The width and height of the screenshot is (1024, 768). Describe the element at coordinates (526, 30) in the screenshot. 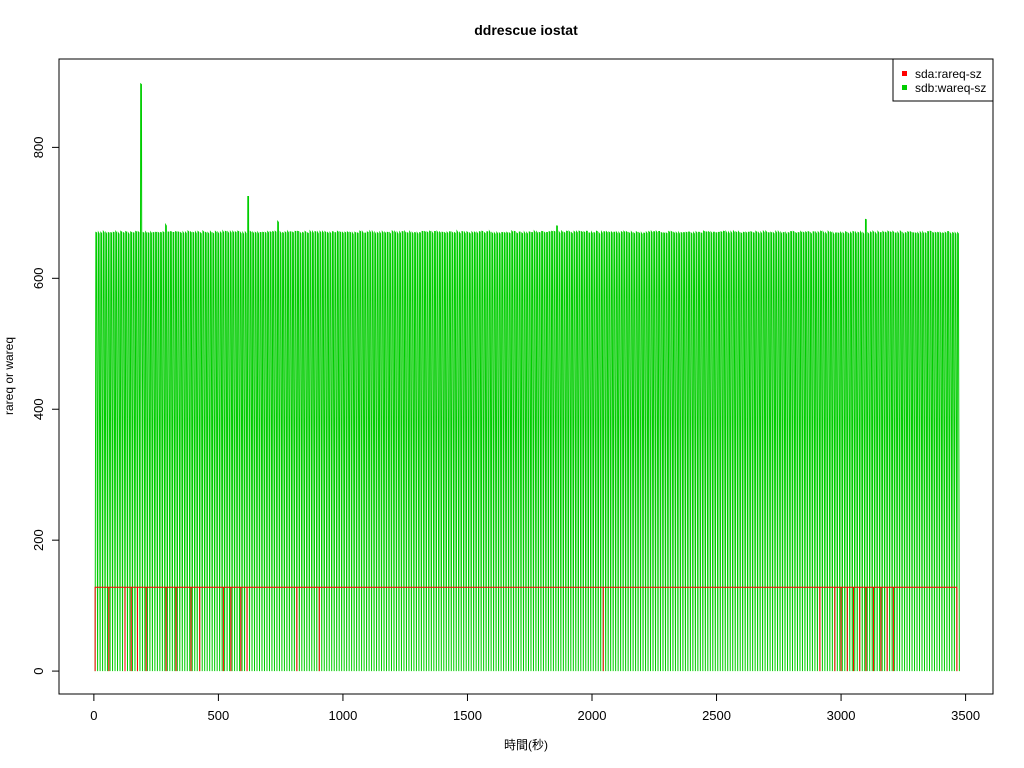

I see `chart-title: ddrescue iostat` at that location.